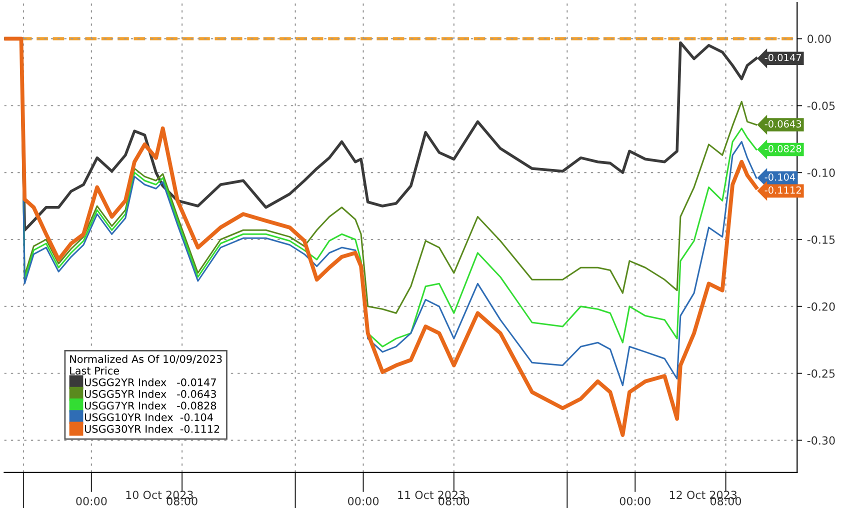 This screenshot has height=508, width=848. What do you see at coordinates (783, 148) in the screenshot?
I see `data-label: -0.0828` at bounding box center [783, 148].